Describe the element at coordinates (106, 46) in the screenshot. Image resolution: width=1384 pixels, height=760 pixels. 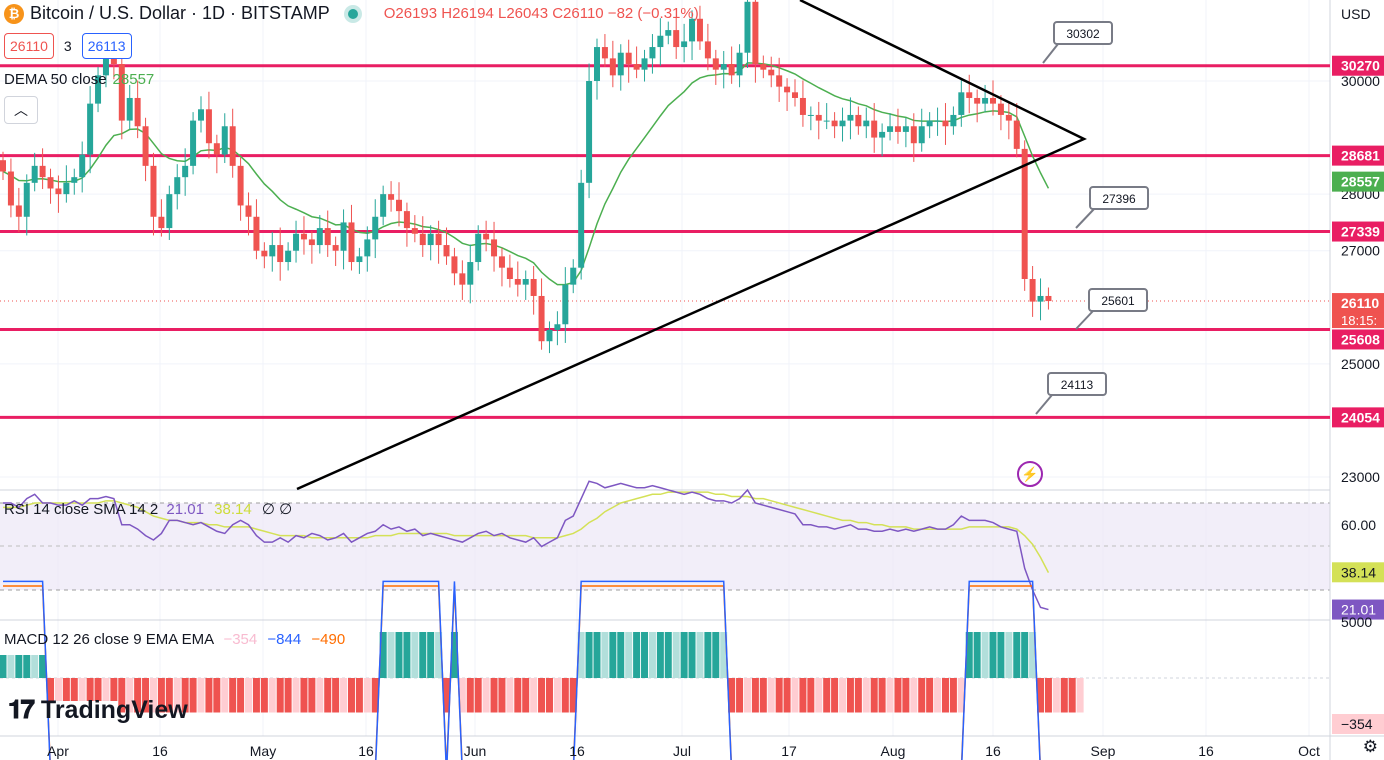
I see `buy-price-button: 26113` at that location.